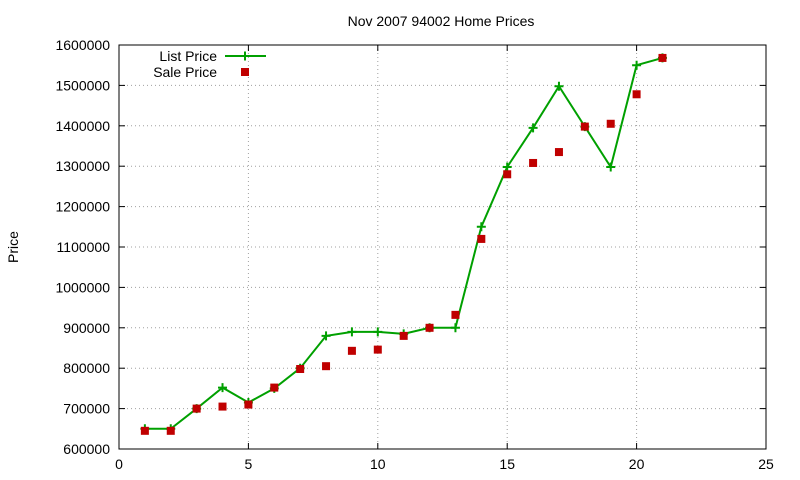  I want to click on list-price-legend-marker, so click(245, 56).